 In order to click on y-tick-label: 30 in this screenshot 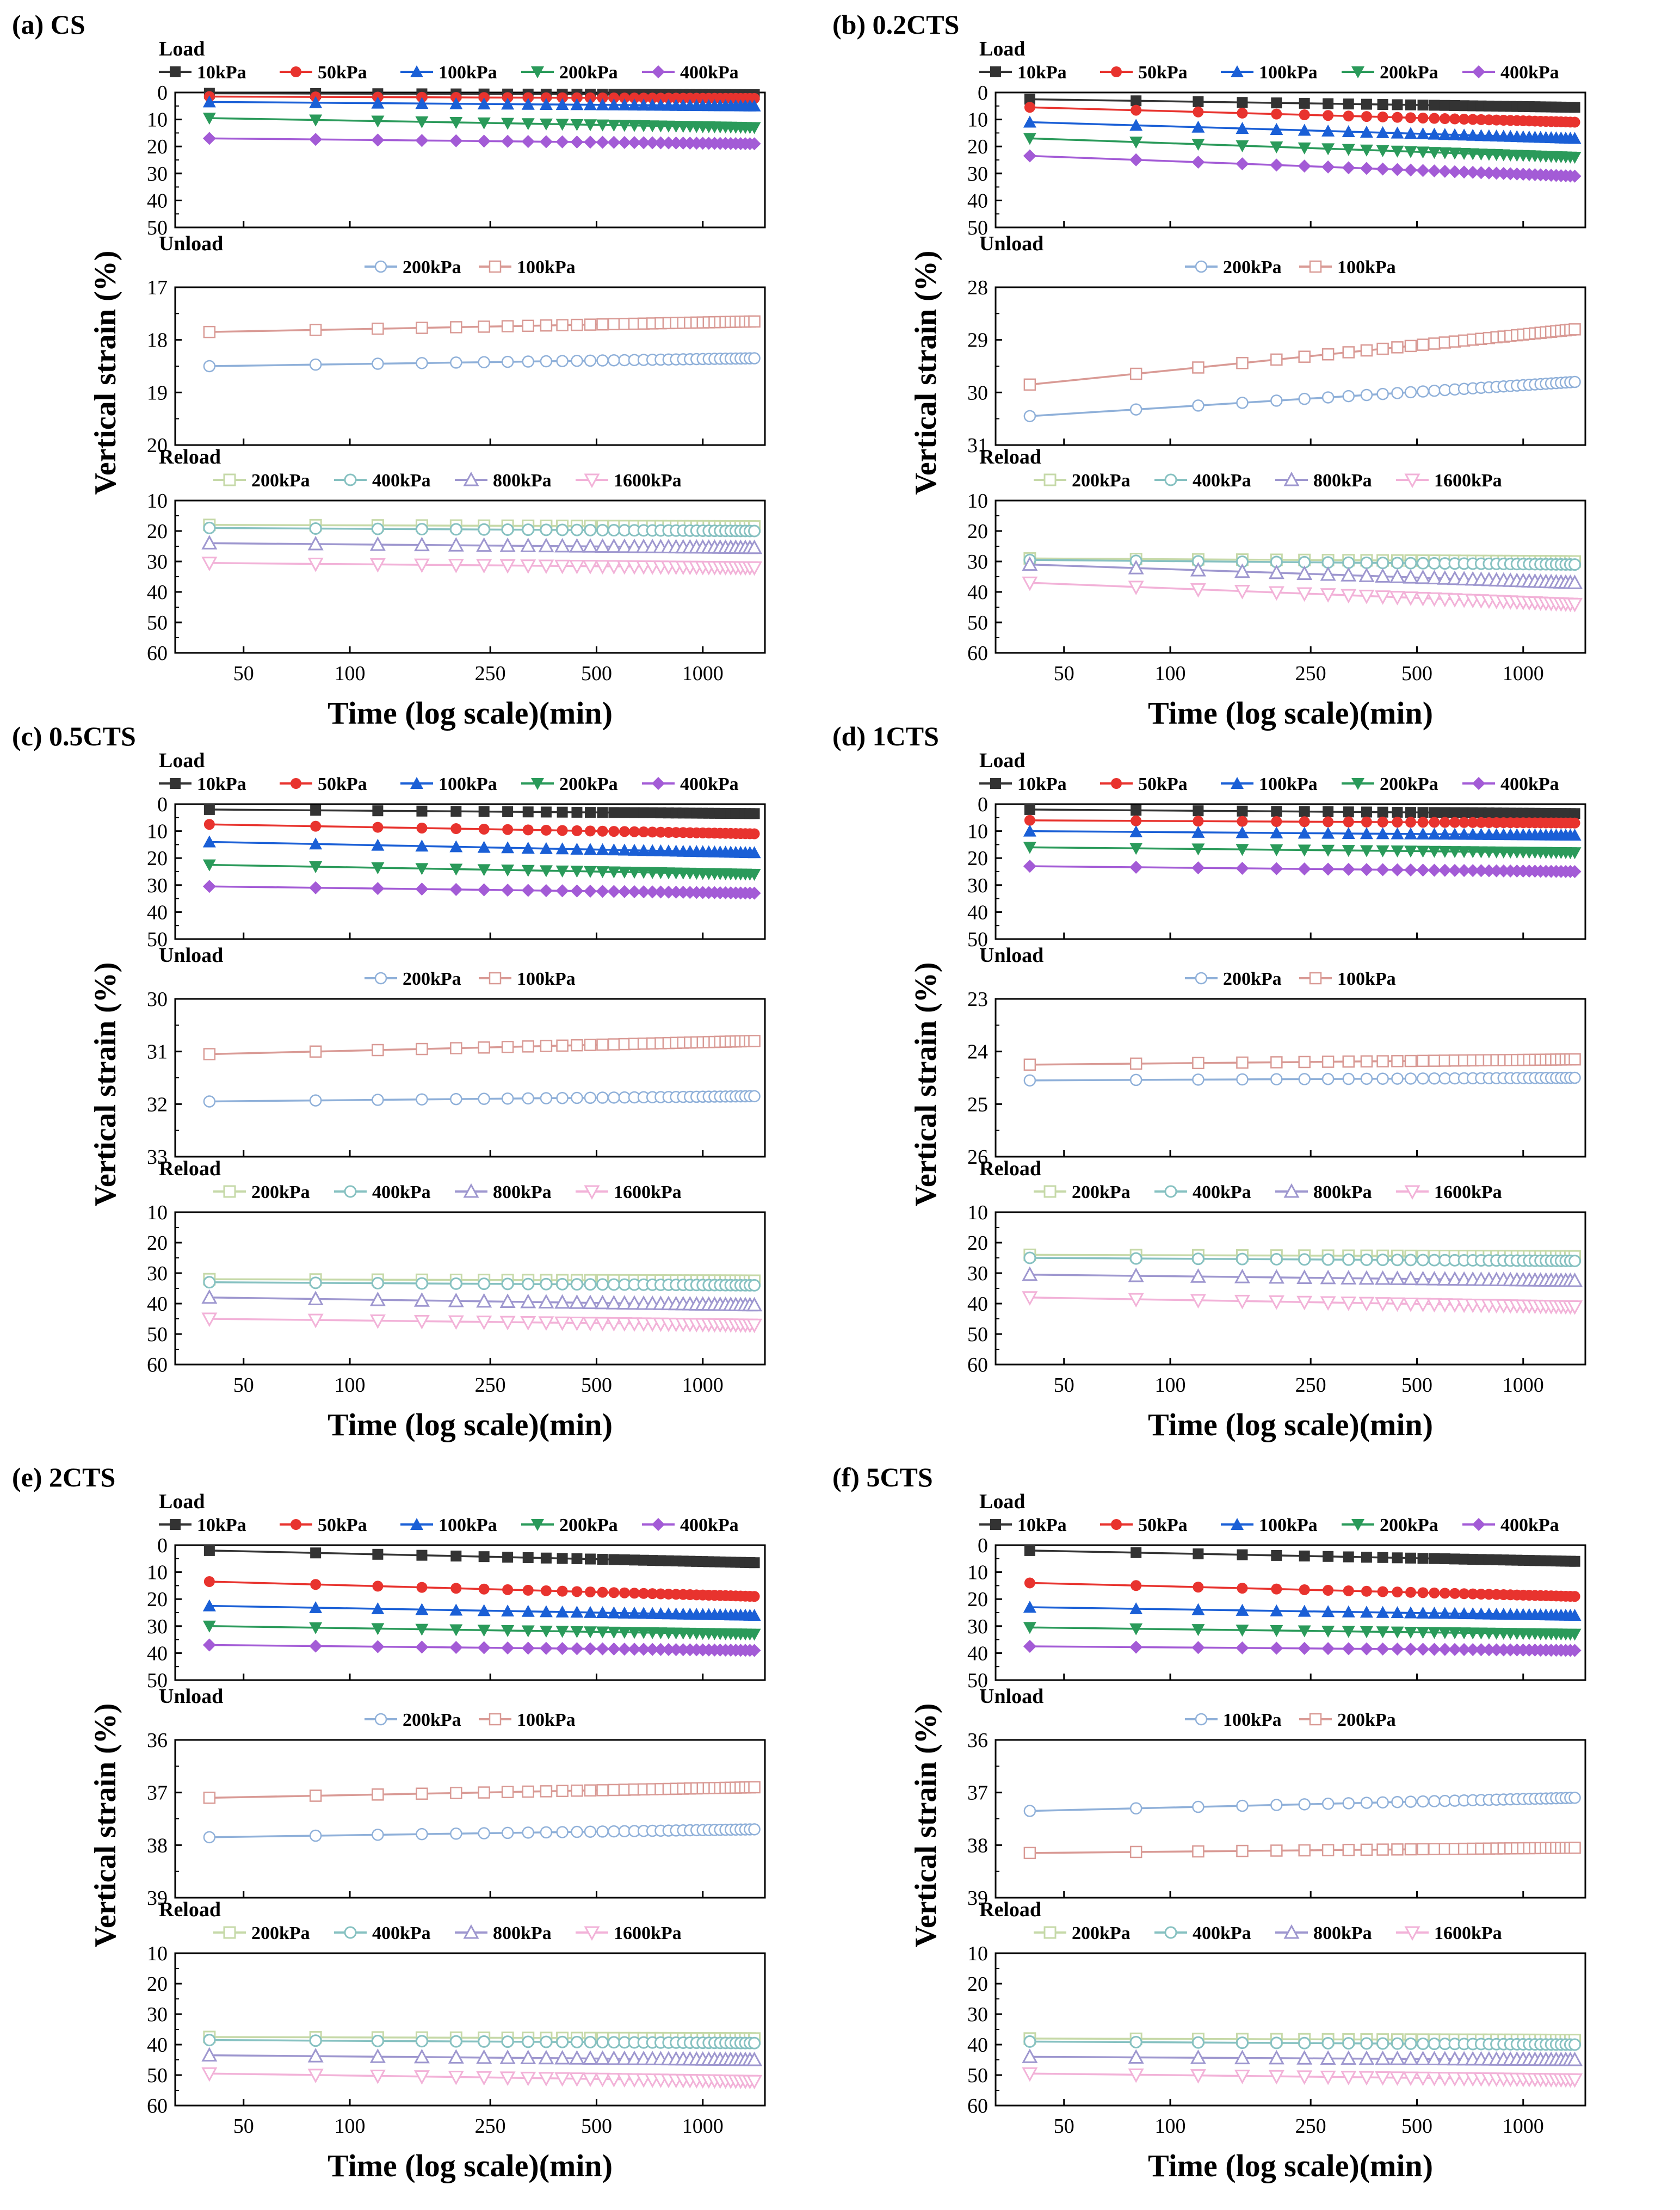, I will do `click(157, 1626)`.